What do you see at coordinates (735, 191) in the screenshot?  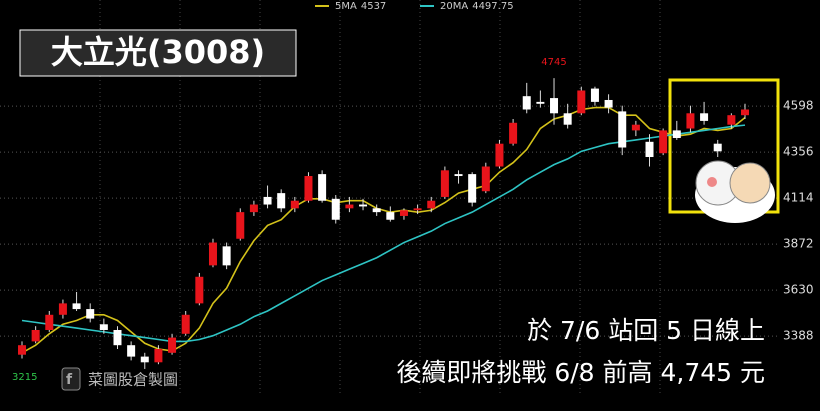 I see `cat-icon` at bounding box center [735, 191].